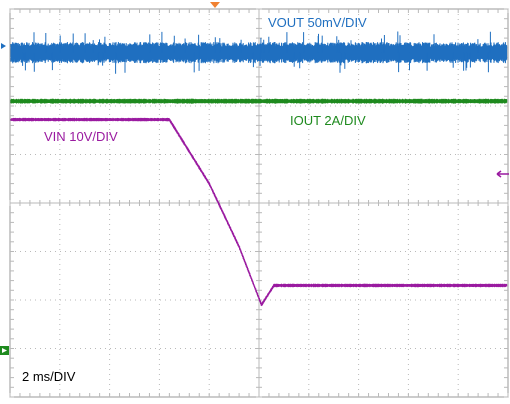 This screenshot has height=404, width=510. I want to click on trace-iout, so click(259, 101).